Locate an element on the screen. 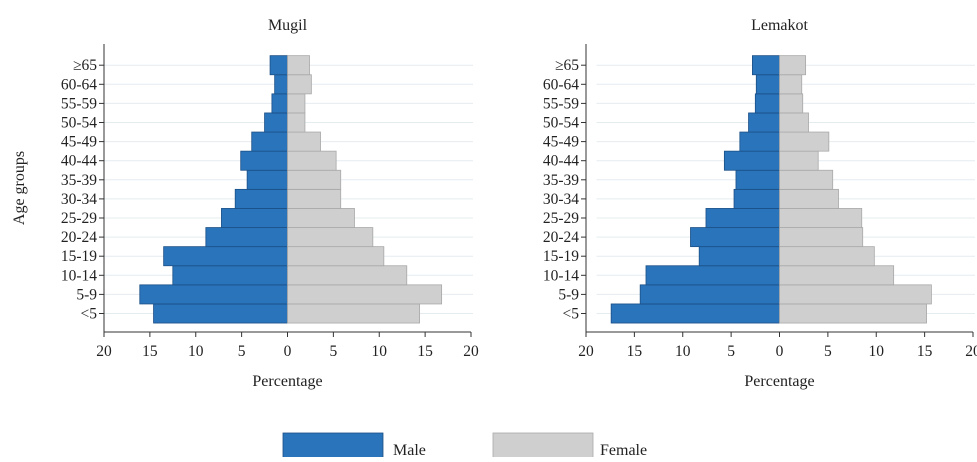 The image size is (977, 462). legend-swatch-female is located at coordinates (543, 446).